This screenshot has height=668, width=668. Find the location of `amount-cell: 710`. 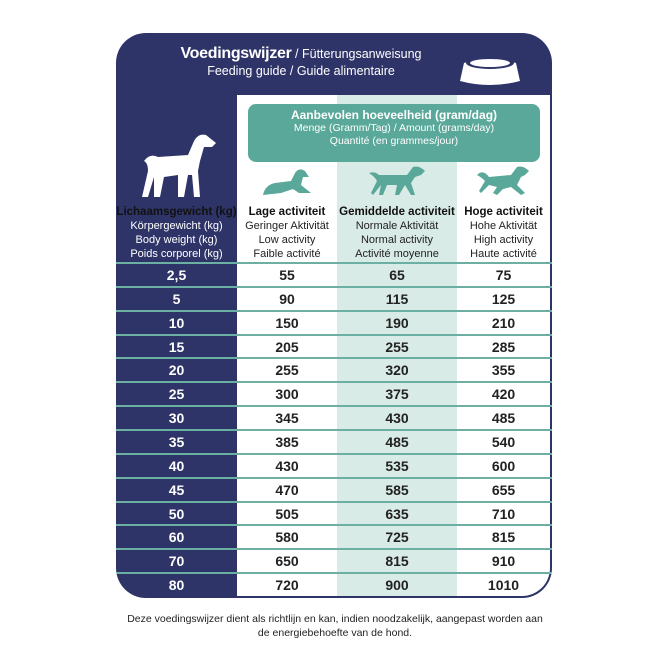

amount-cell: 710 is located at coordinates (503, 513).